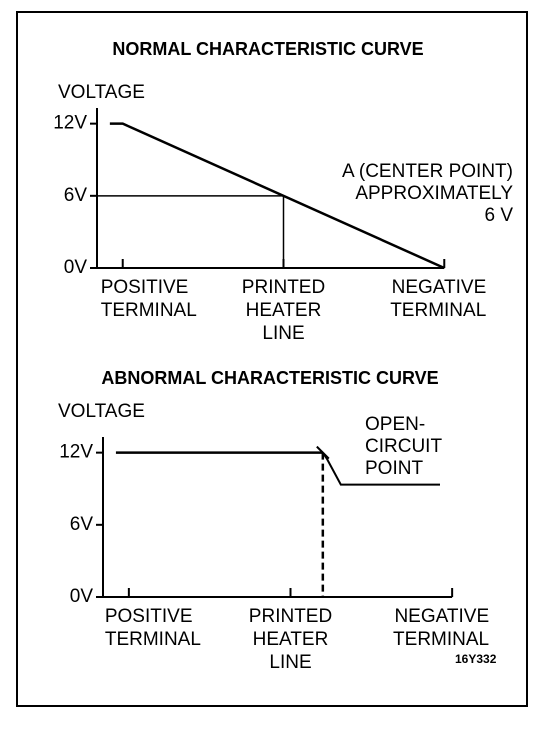 This screenshot has width=560, height=742. What do you see at coordinates (277, 196) in the screenshot?
I see `curve` at bounding box center [277, 196].